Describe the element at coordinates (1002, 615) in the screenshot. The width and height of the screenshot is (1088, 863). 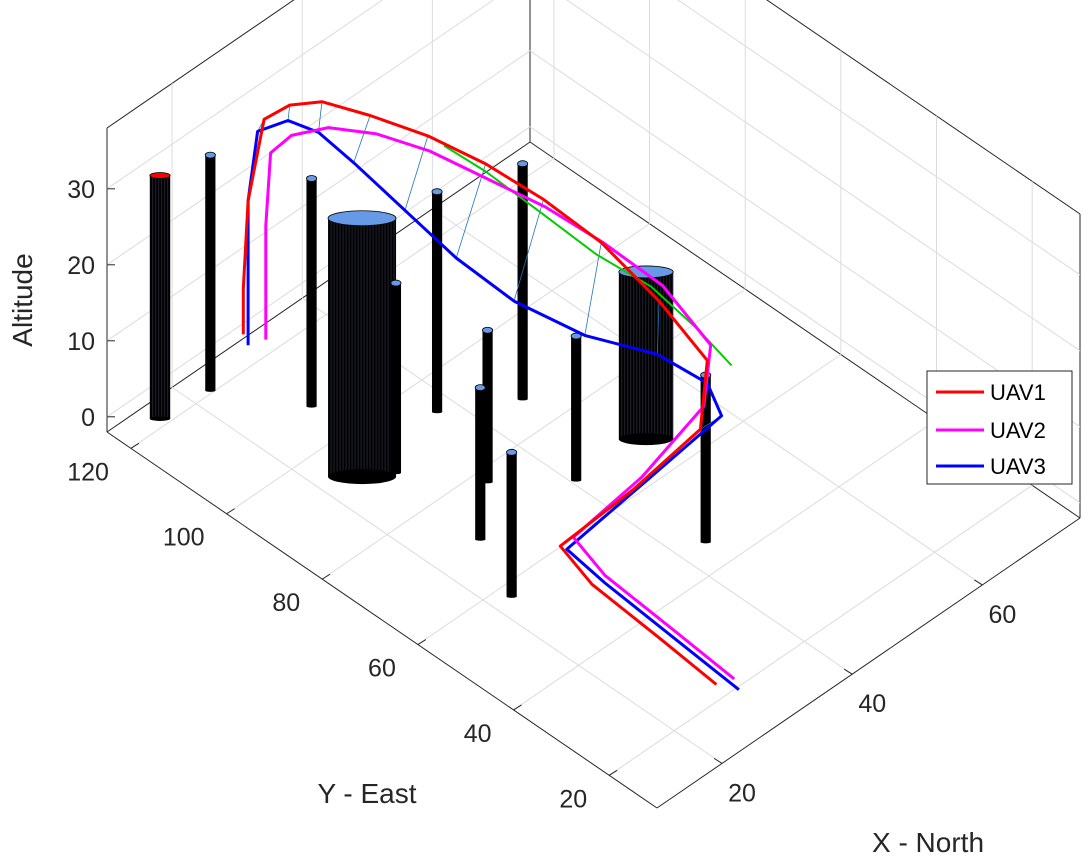
I see `x-tick-label: 60` at that location.